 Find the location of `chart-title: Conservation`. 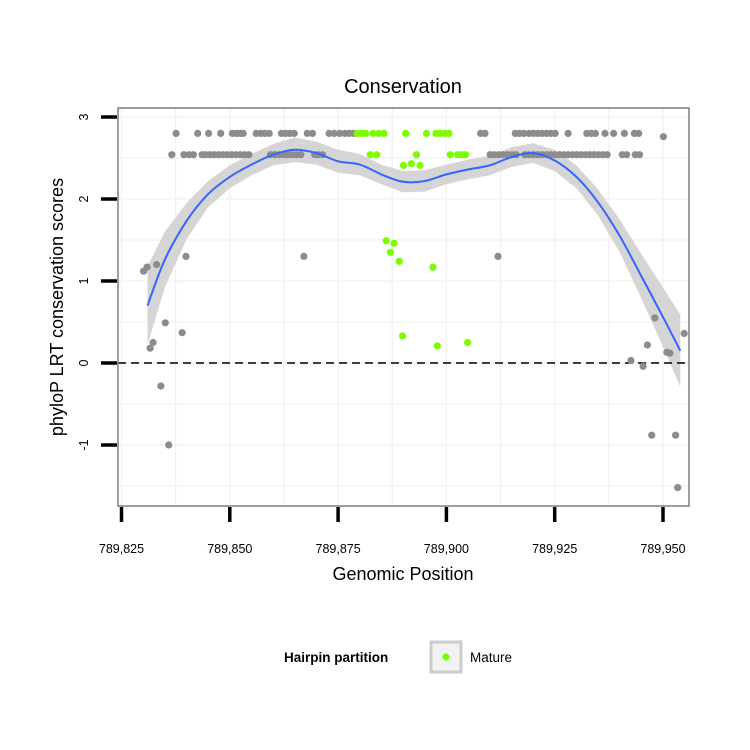

chart-title: Conservation is located at coordinates (403, 87).